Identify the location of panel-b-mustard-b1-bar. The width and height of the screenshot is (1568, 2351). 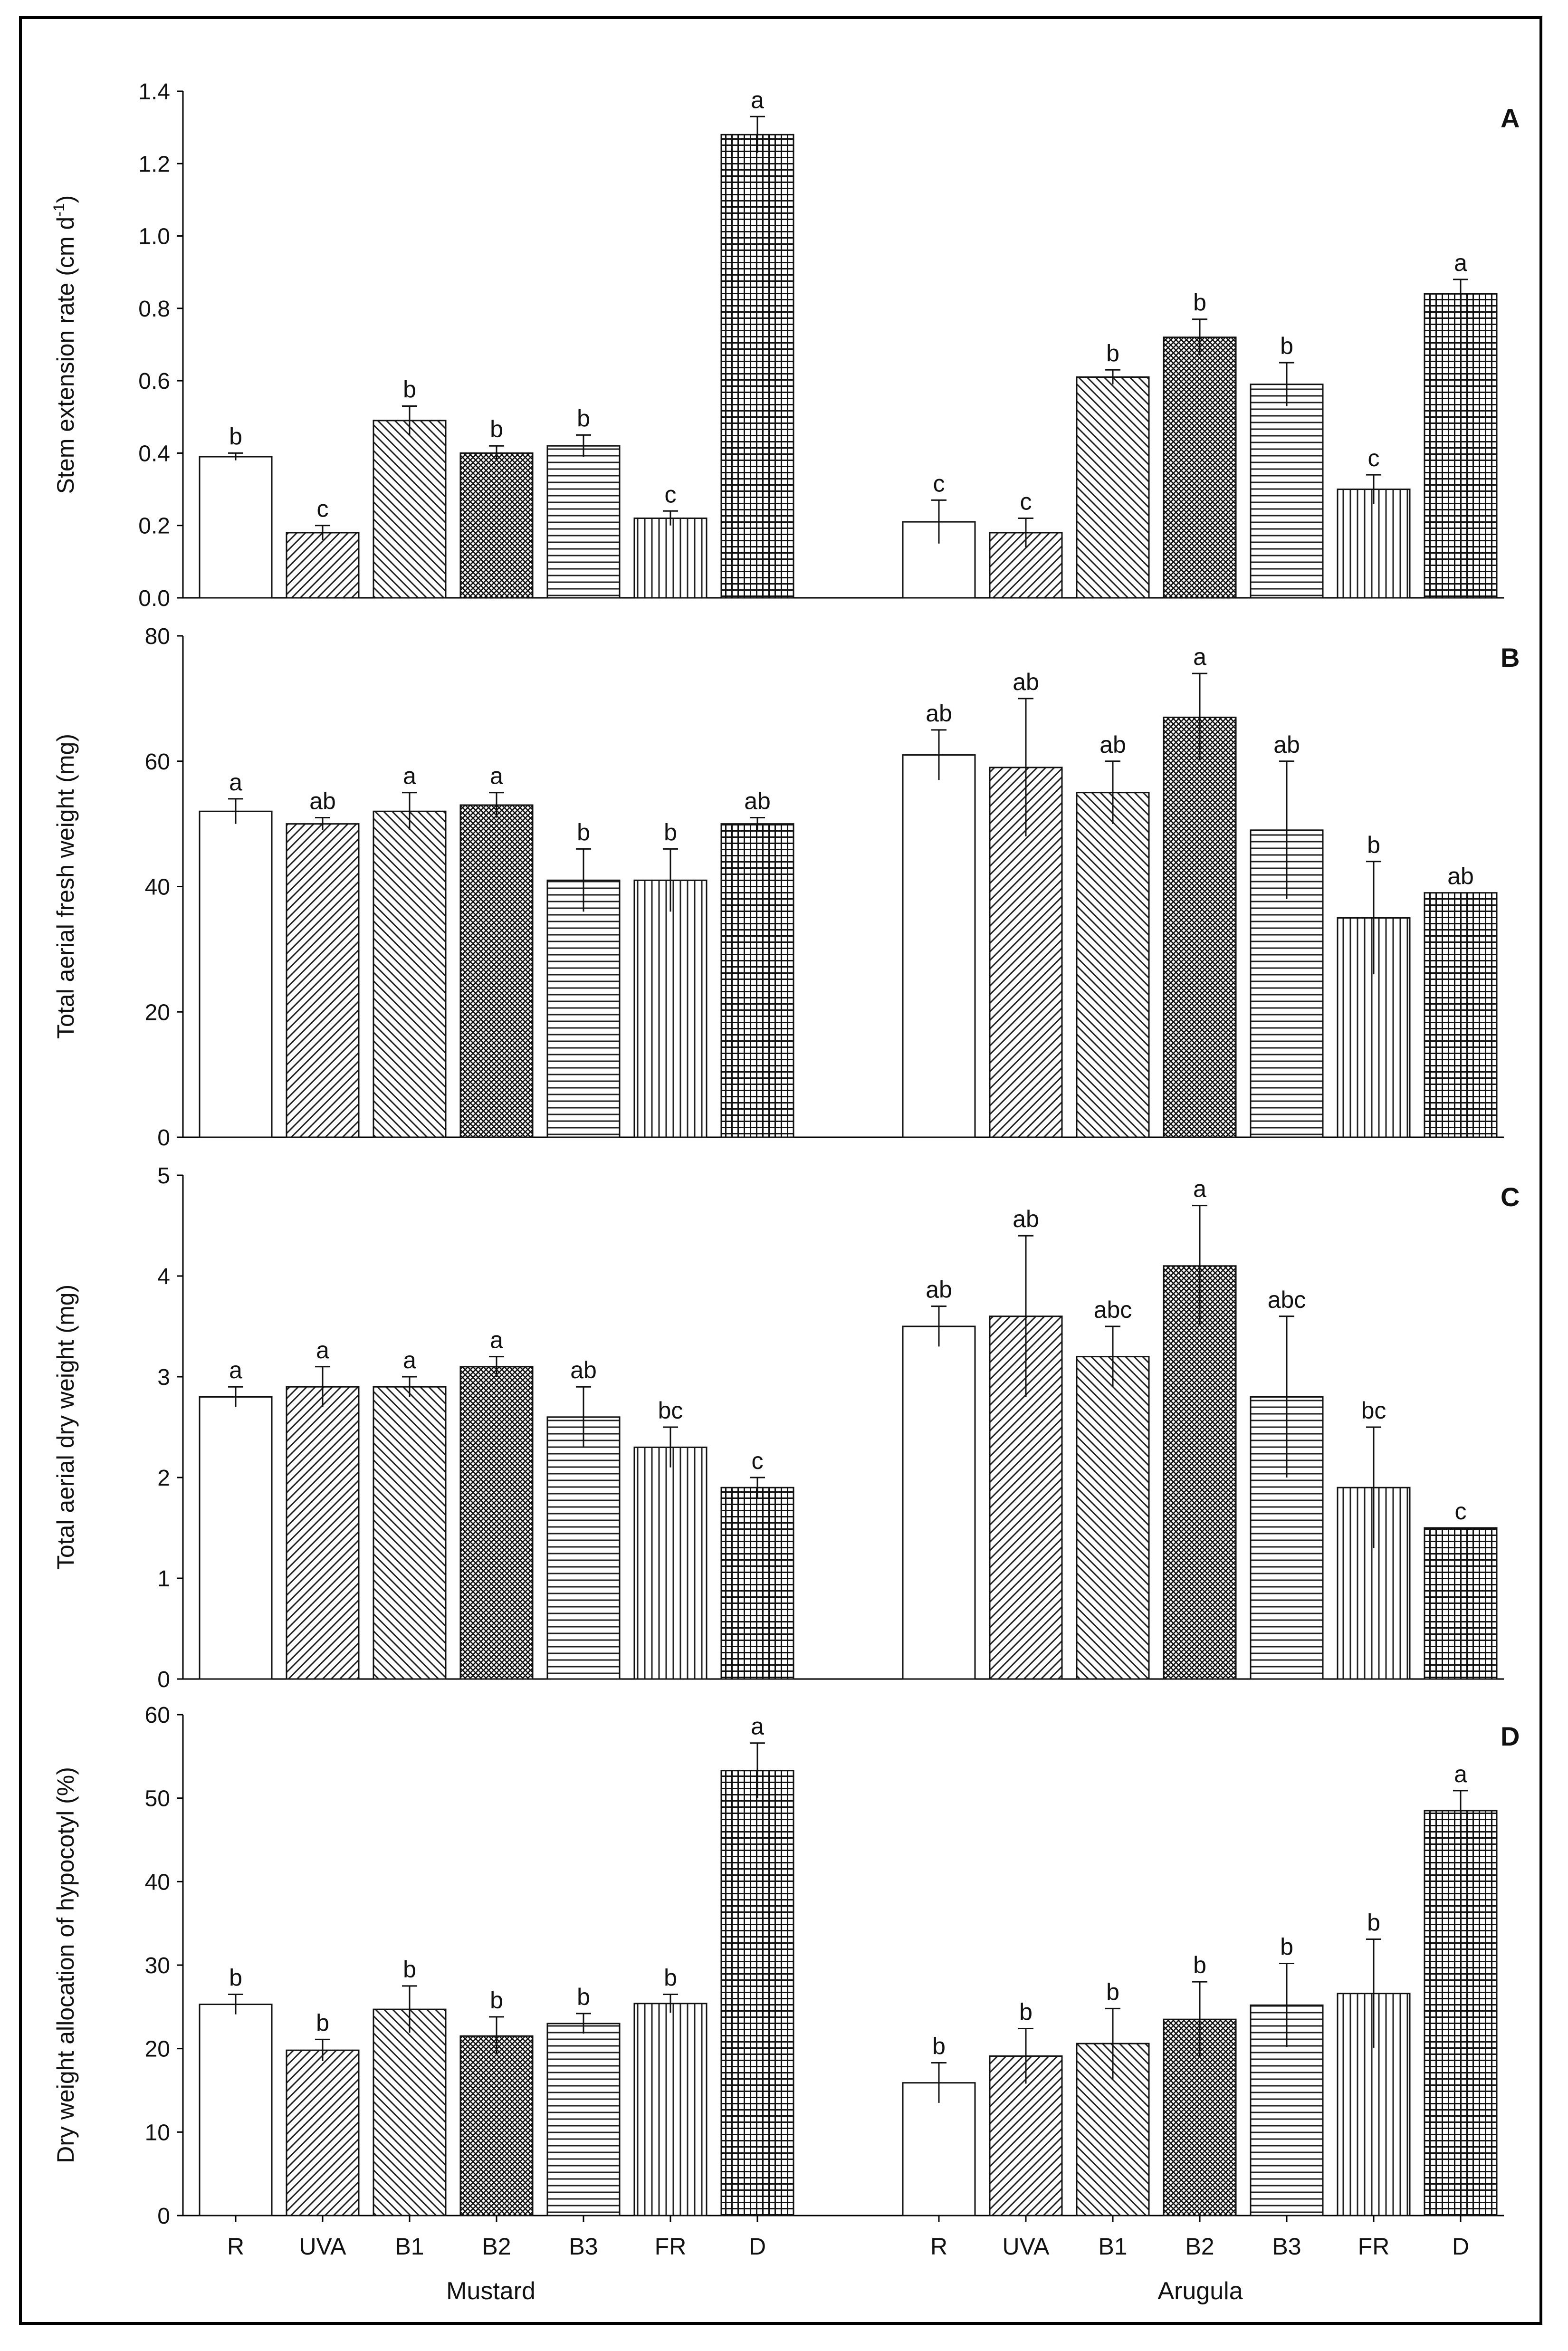
(410, 974).